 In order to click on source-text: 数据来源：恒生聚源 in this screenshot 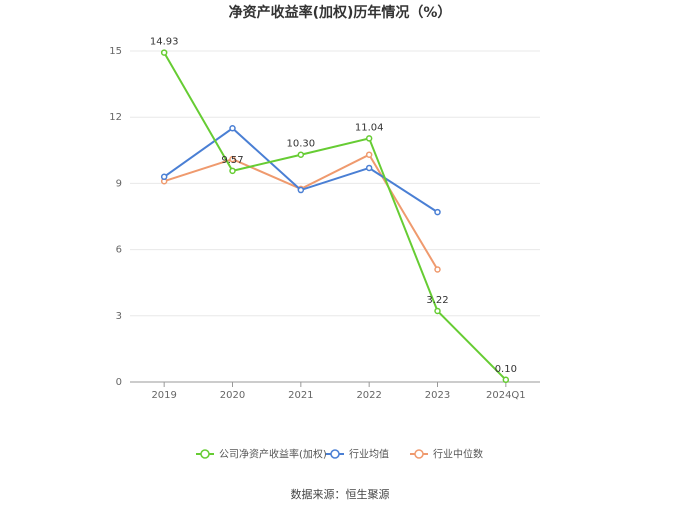, I will do `click(340, 494)`.